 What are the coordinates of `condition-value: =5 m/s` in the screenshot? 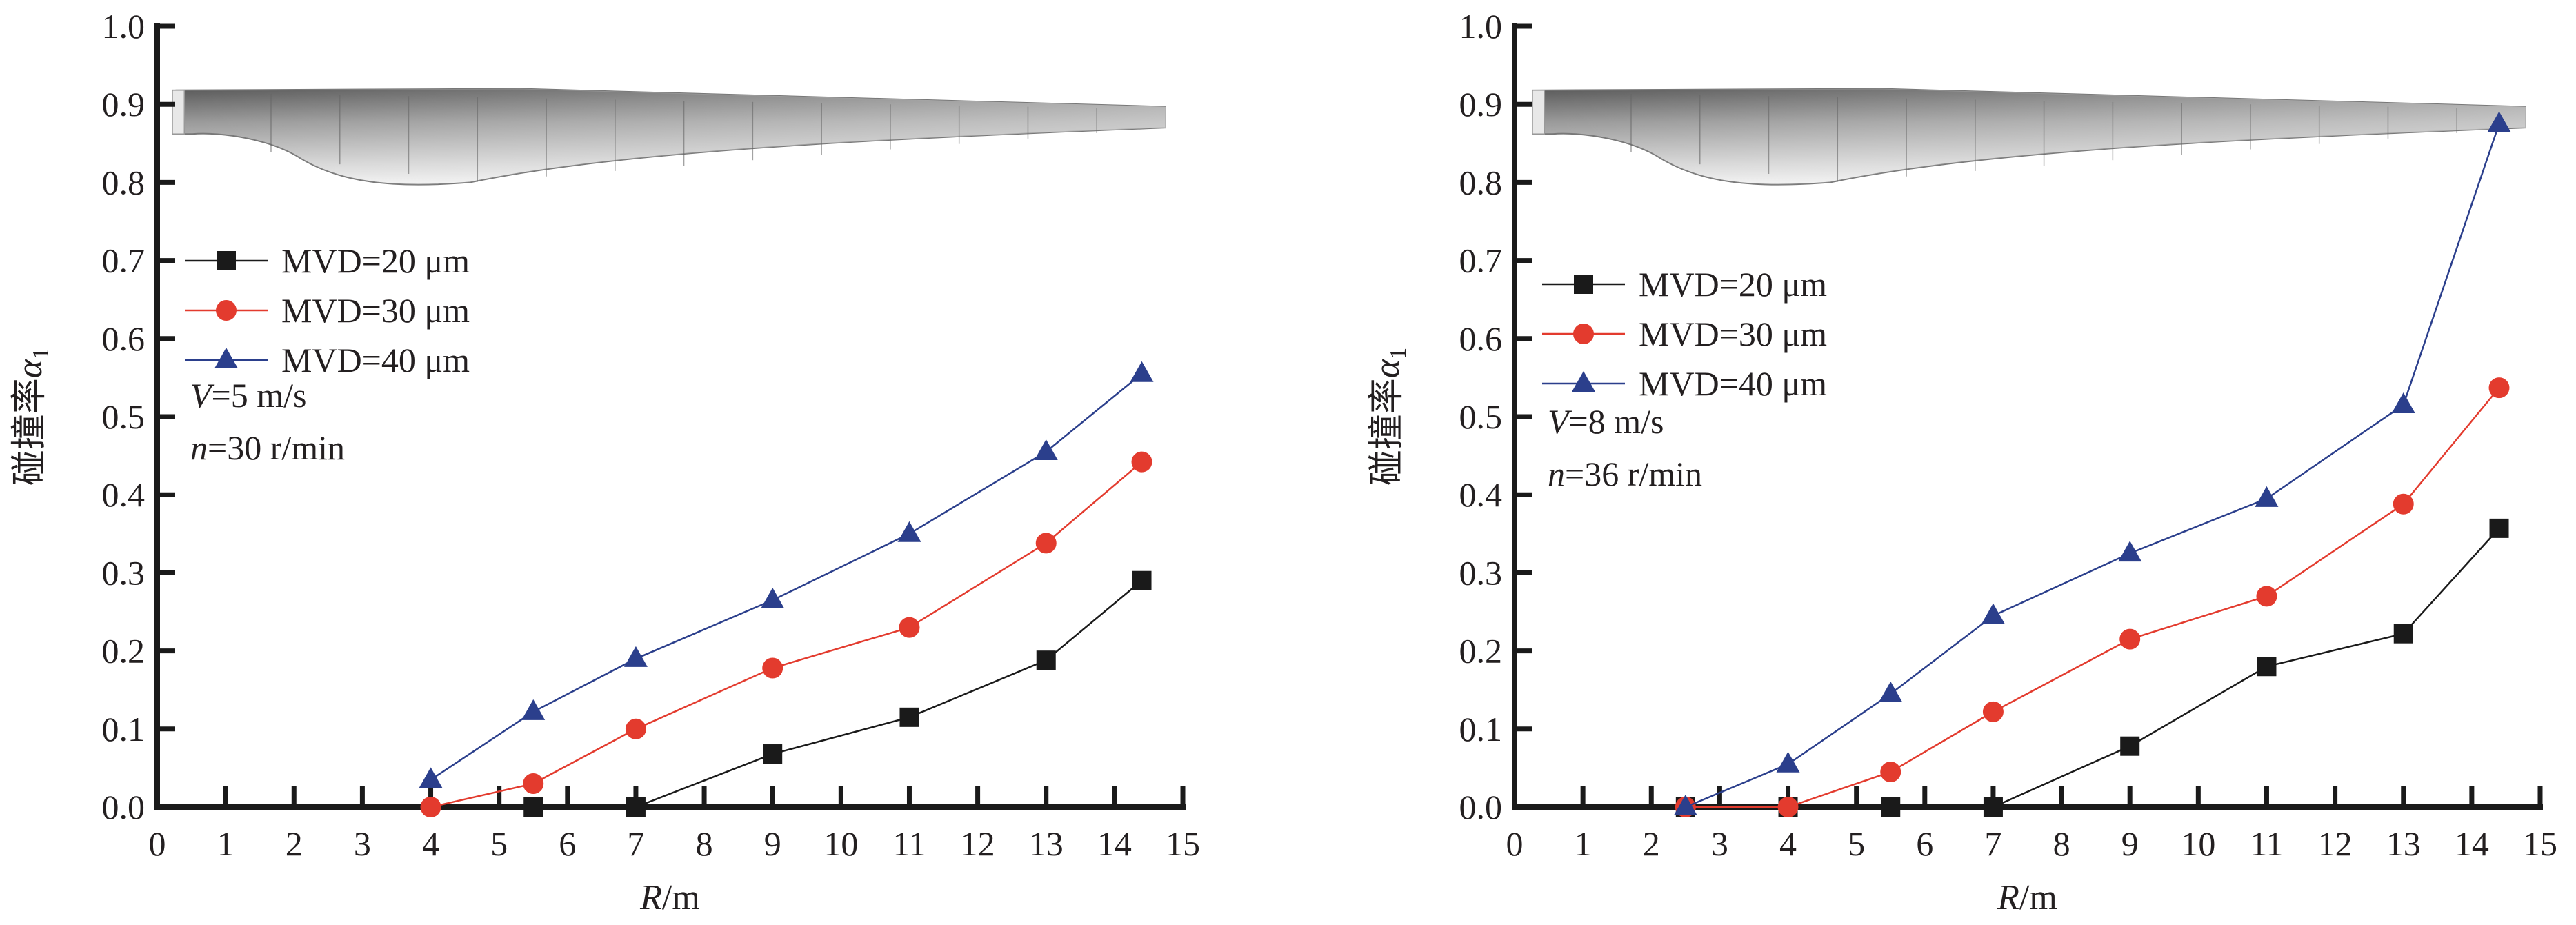 It's located at (259, 396).